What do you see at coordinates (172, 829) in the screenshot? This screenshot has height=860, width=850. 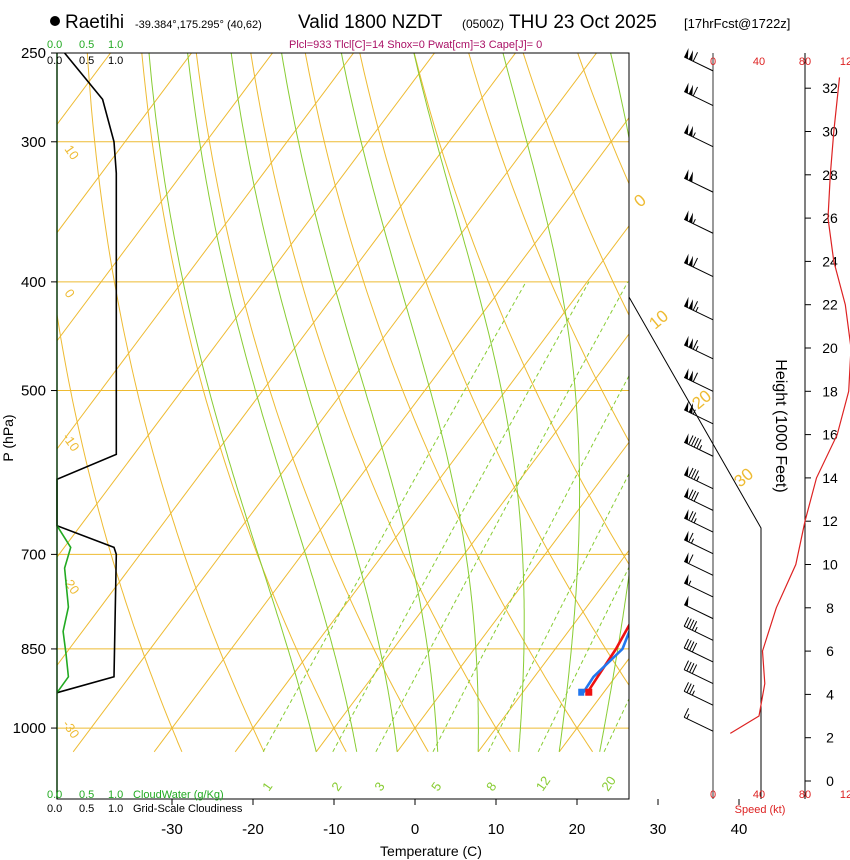 I see `x-tick-label: -30` at bounding box center [172, 829].